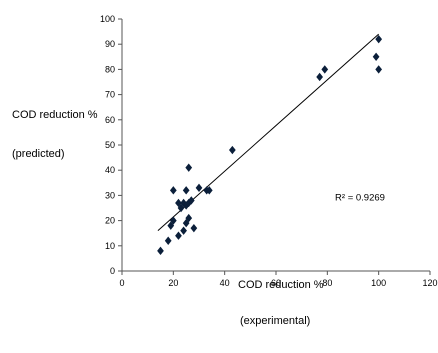 This screenshot has height=353, width=438. What do you see at coordinates (110, 170) in the screenshot?
I see `y-tick-label: 40` at bounding box center [110, 170].